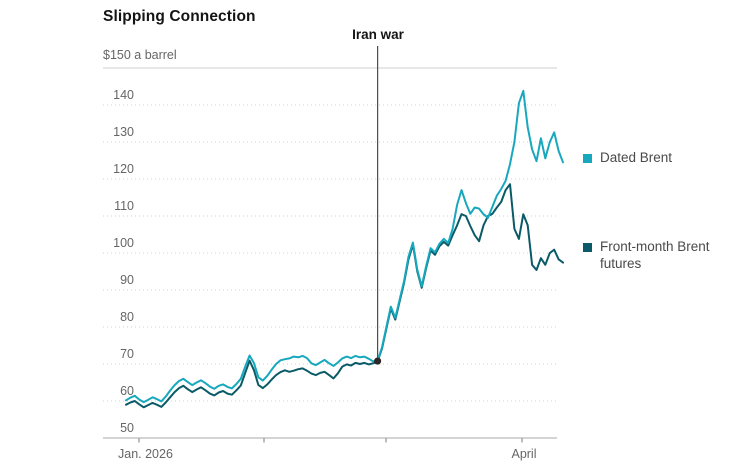 The width and height of the screenshot is (745, 470). I want to click on y-axis-tick-label: 100, so click(123, 243).